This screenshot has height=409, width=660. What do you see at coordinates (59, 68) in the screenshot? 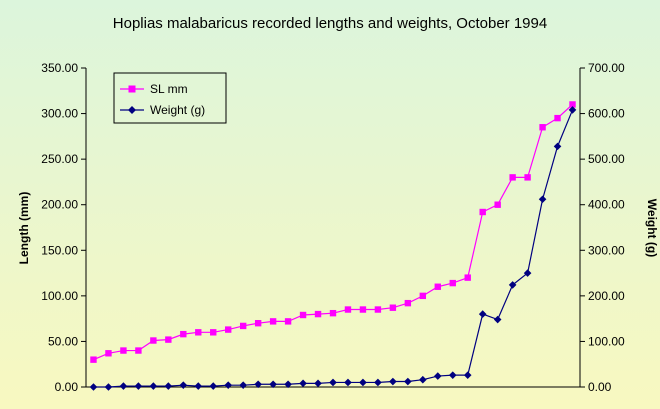
I see `left-tick-label: 350.00` at bounding box center [59, 68].